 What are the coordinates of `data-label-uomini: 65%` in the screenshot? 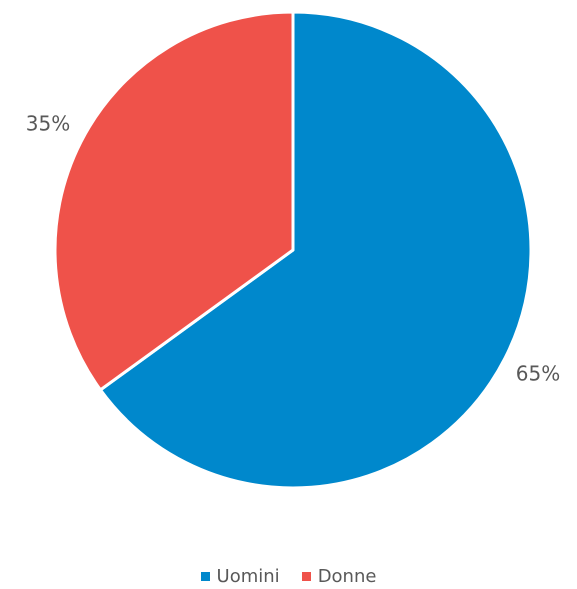 It's located at (538, 373).